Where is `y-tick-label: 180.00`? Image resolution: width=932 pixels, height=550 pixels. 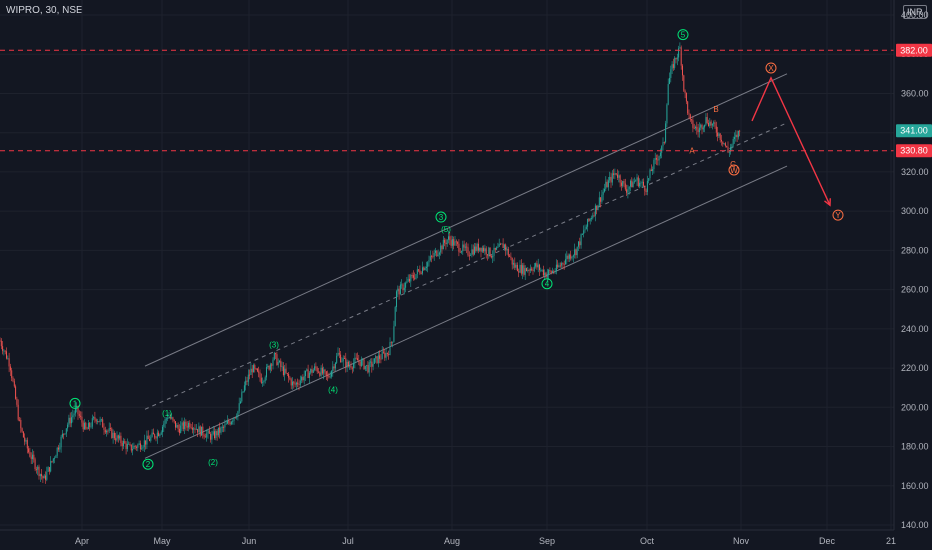 y-tick-label: 180.00 is located at coordinates (915, 447).